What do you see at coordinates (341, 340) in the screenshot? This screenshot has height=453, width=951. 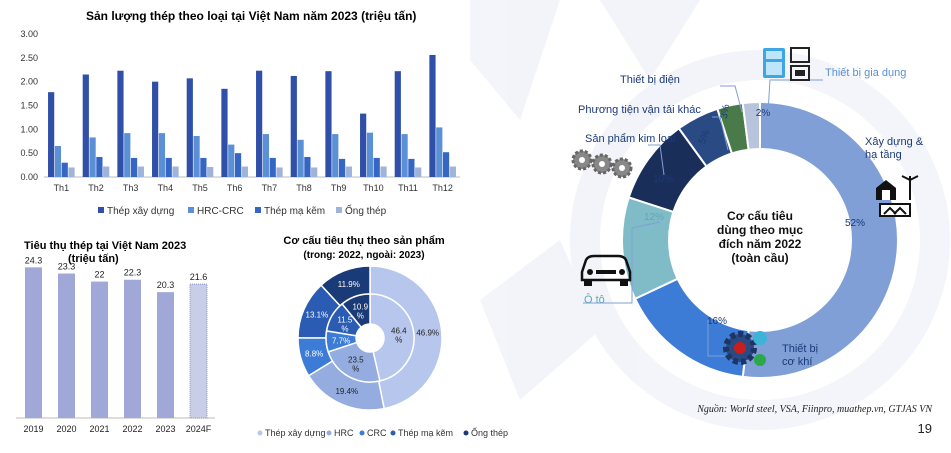 I see `slice-label: 7.7%` at bounding box center [341, 340].